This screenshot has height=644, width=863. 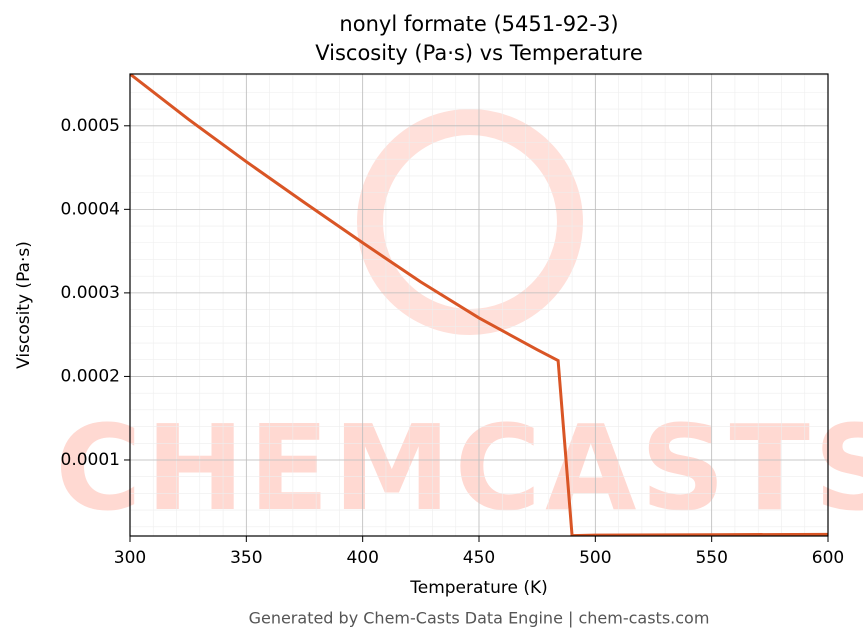 I want to click on x-tick-label: 350, so click(x=246, y=558).